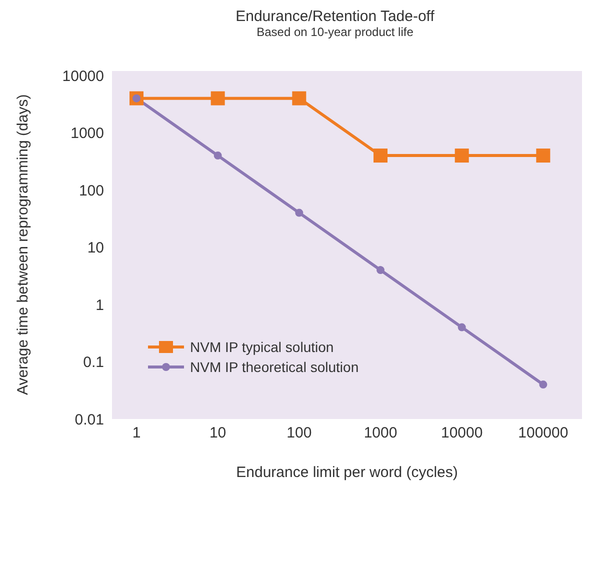 This screenshot has width=590, height=568. Describe the element at coordinates (274, 367) in the screenshot. I see `legend-label: NVM IP theoretical solution` at that location.